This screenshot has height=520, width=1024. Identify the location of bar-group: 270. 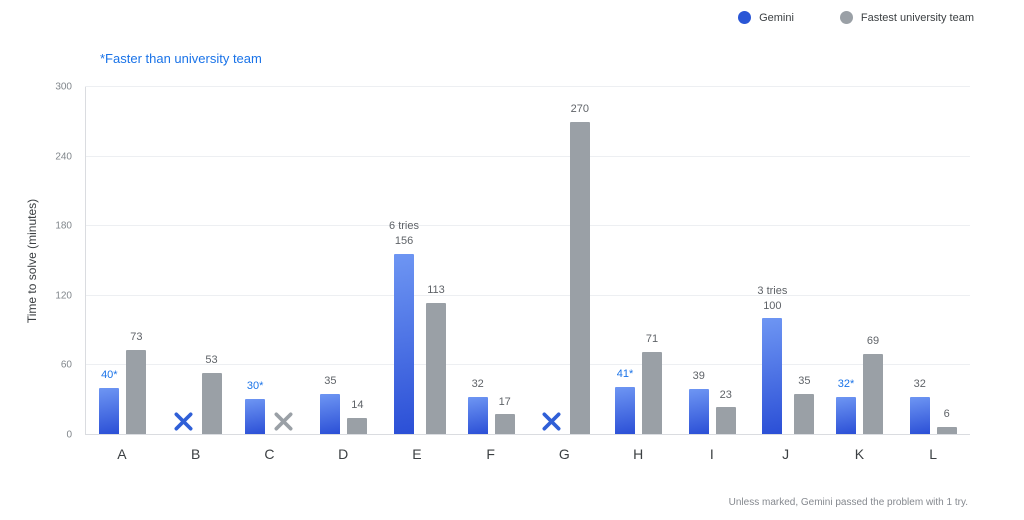
(565, 260).